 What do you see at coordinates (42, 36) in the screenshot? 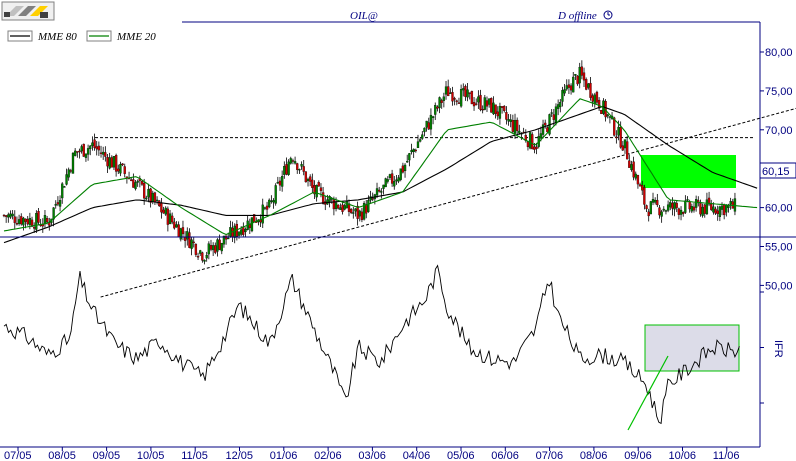
I see `legend-mme80: MME 80` at bounding box center [42, 36].